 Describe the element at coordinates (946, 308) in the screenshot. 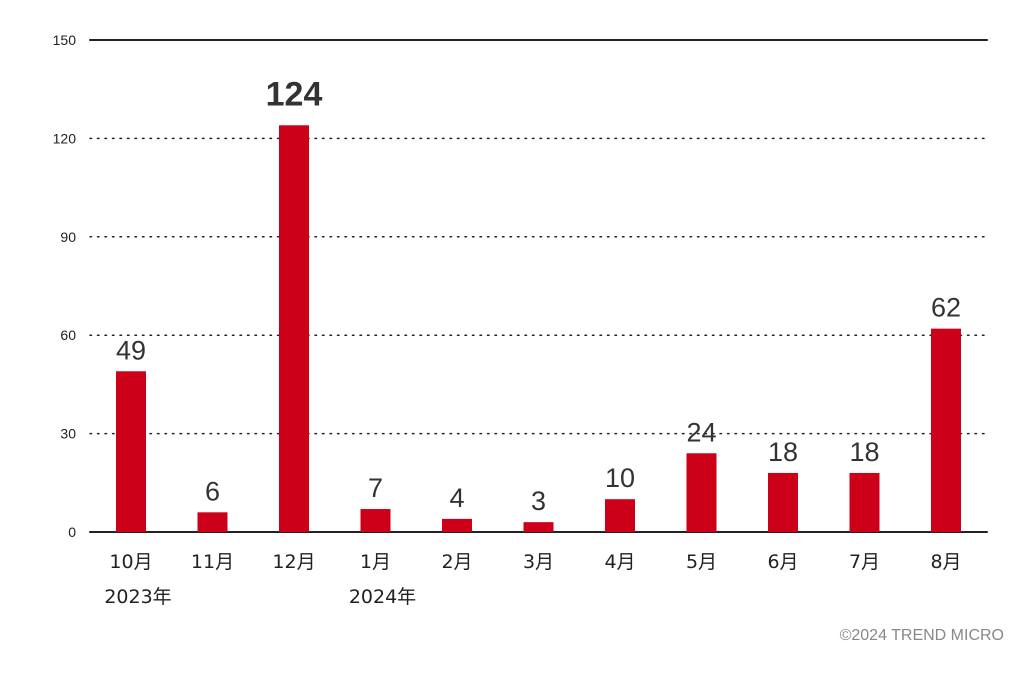

I see `data-label: 62` at that location.